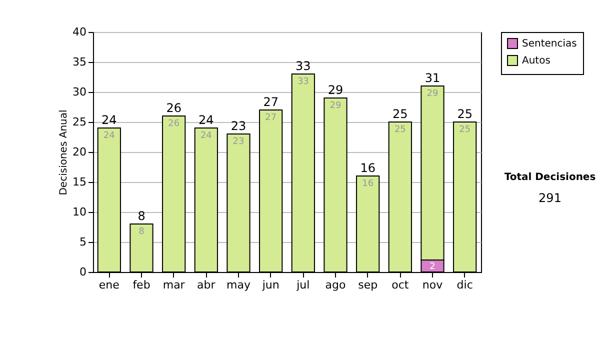 This screenshot has width=600, height=340. What do you see at coordinates (79, 212) in the screenshot?
I see `y-tick-label: 10` at bounding box center [79, 212].